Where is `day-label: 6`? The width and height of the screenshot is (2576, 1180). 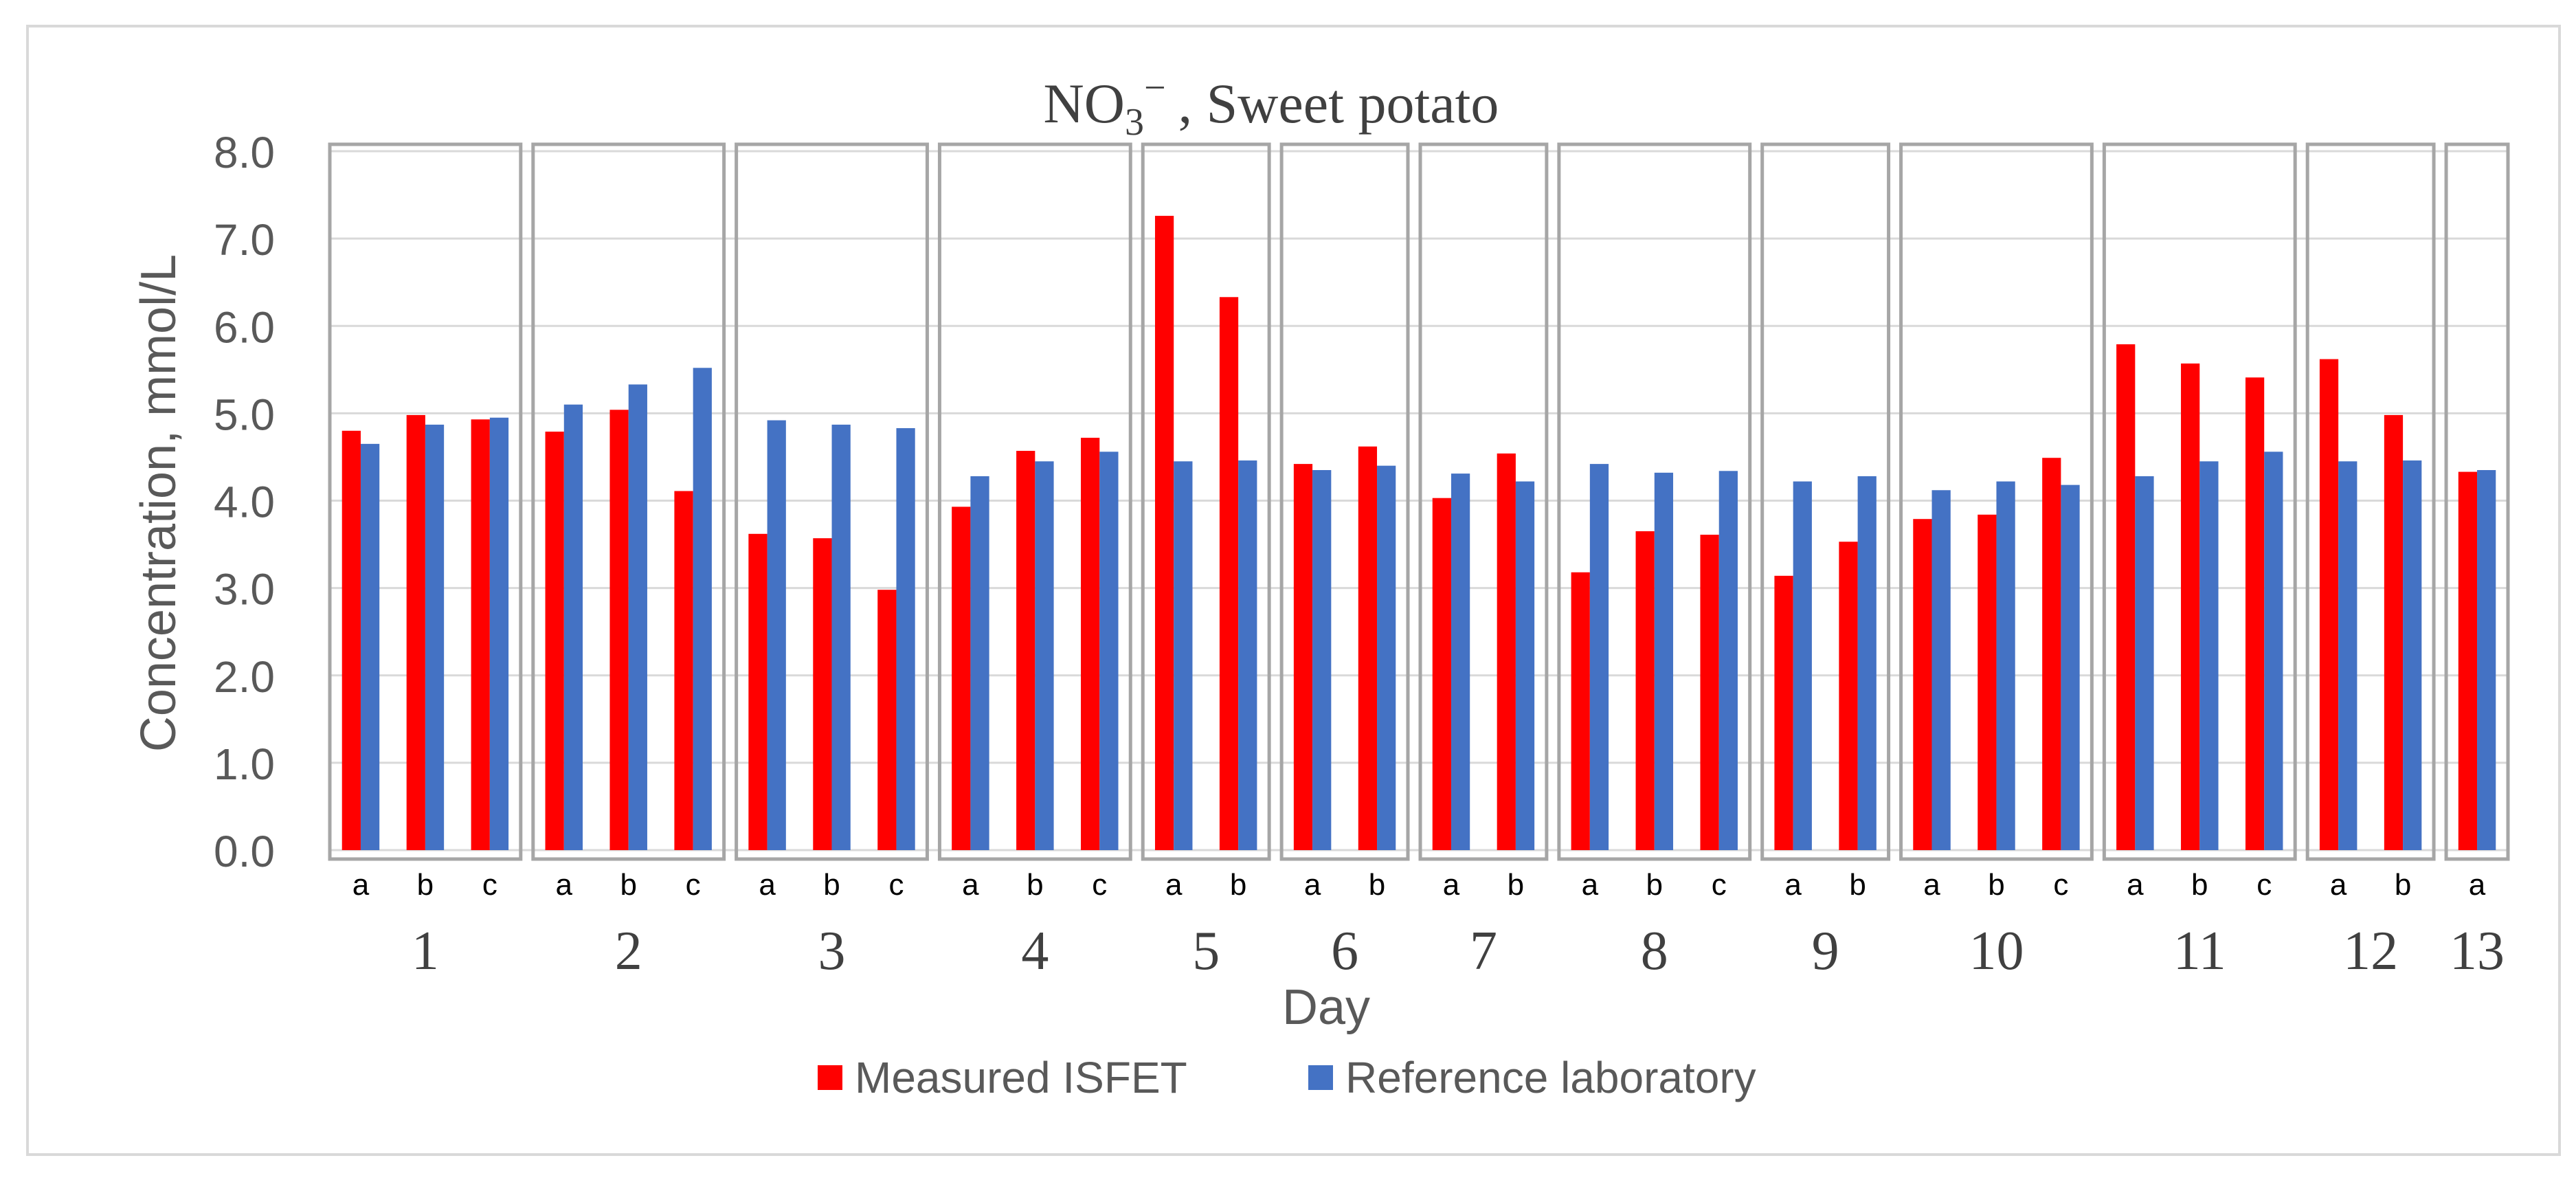
day-label: 6 is located at coordinates (1344, 951).